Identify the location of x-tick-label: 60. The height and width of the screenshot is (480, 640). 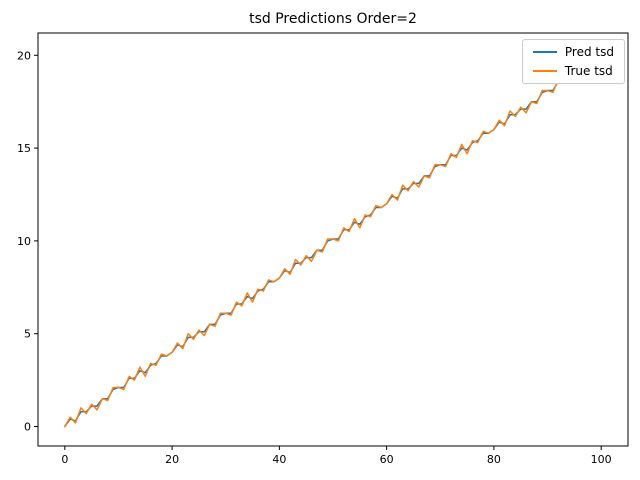
(387, 459).